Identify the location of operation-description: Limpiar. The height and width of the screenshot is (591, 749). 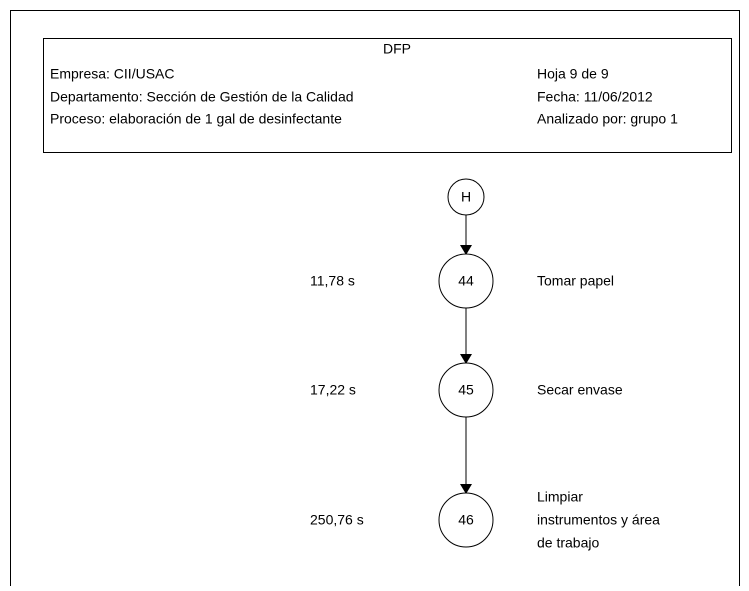
(560, 497).